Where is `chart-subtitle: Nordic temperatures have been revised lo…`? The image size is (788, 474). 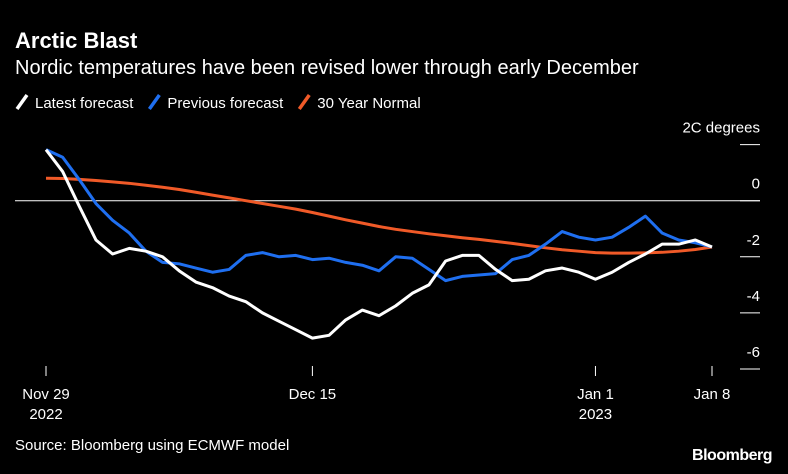
chart-subtitle: Nordic temperatures have been revised lo… is located at coordinates (327, 68).